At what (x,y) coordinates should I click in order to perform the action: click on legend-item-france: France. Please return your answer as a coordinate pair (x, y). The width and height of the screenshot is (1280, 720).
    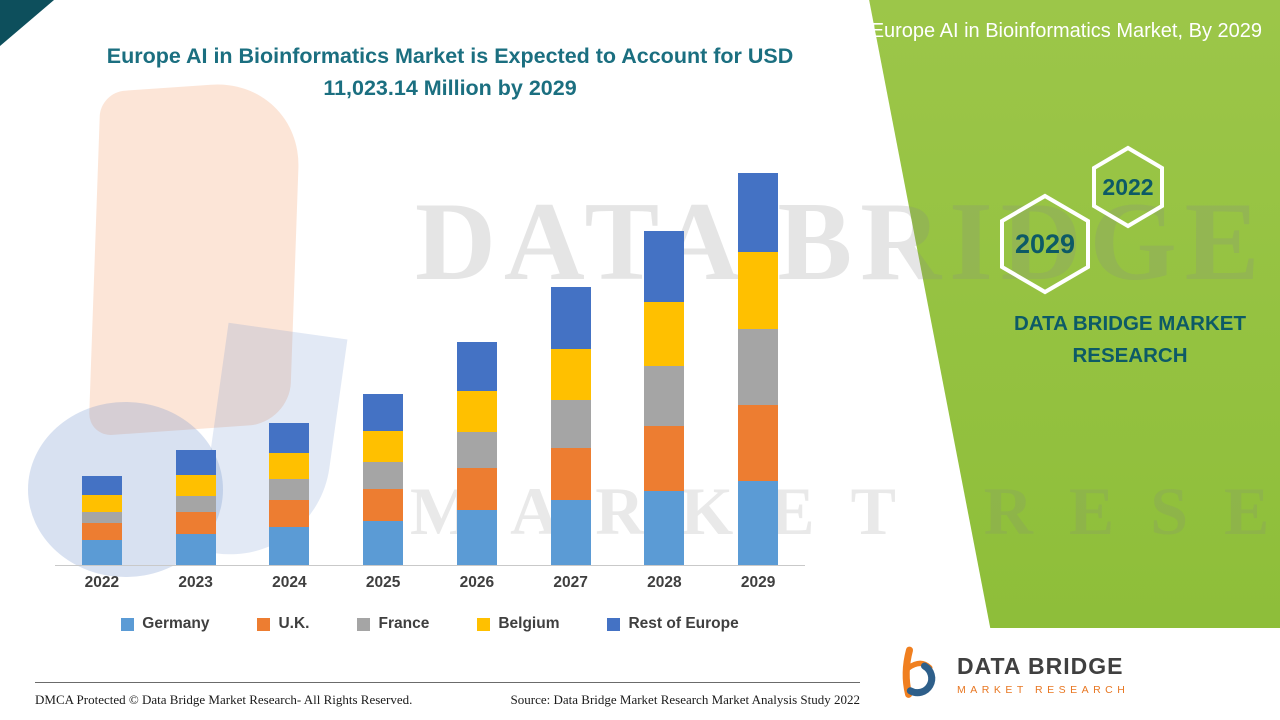
    Looking at the image, I should click on (393, 624).